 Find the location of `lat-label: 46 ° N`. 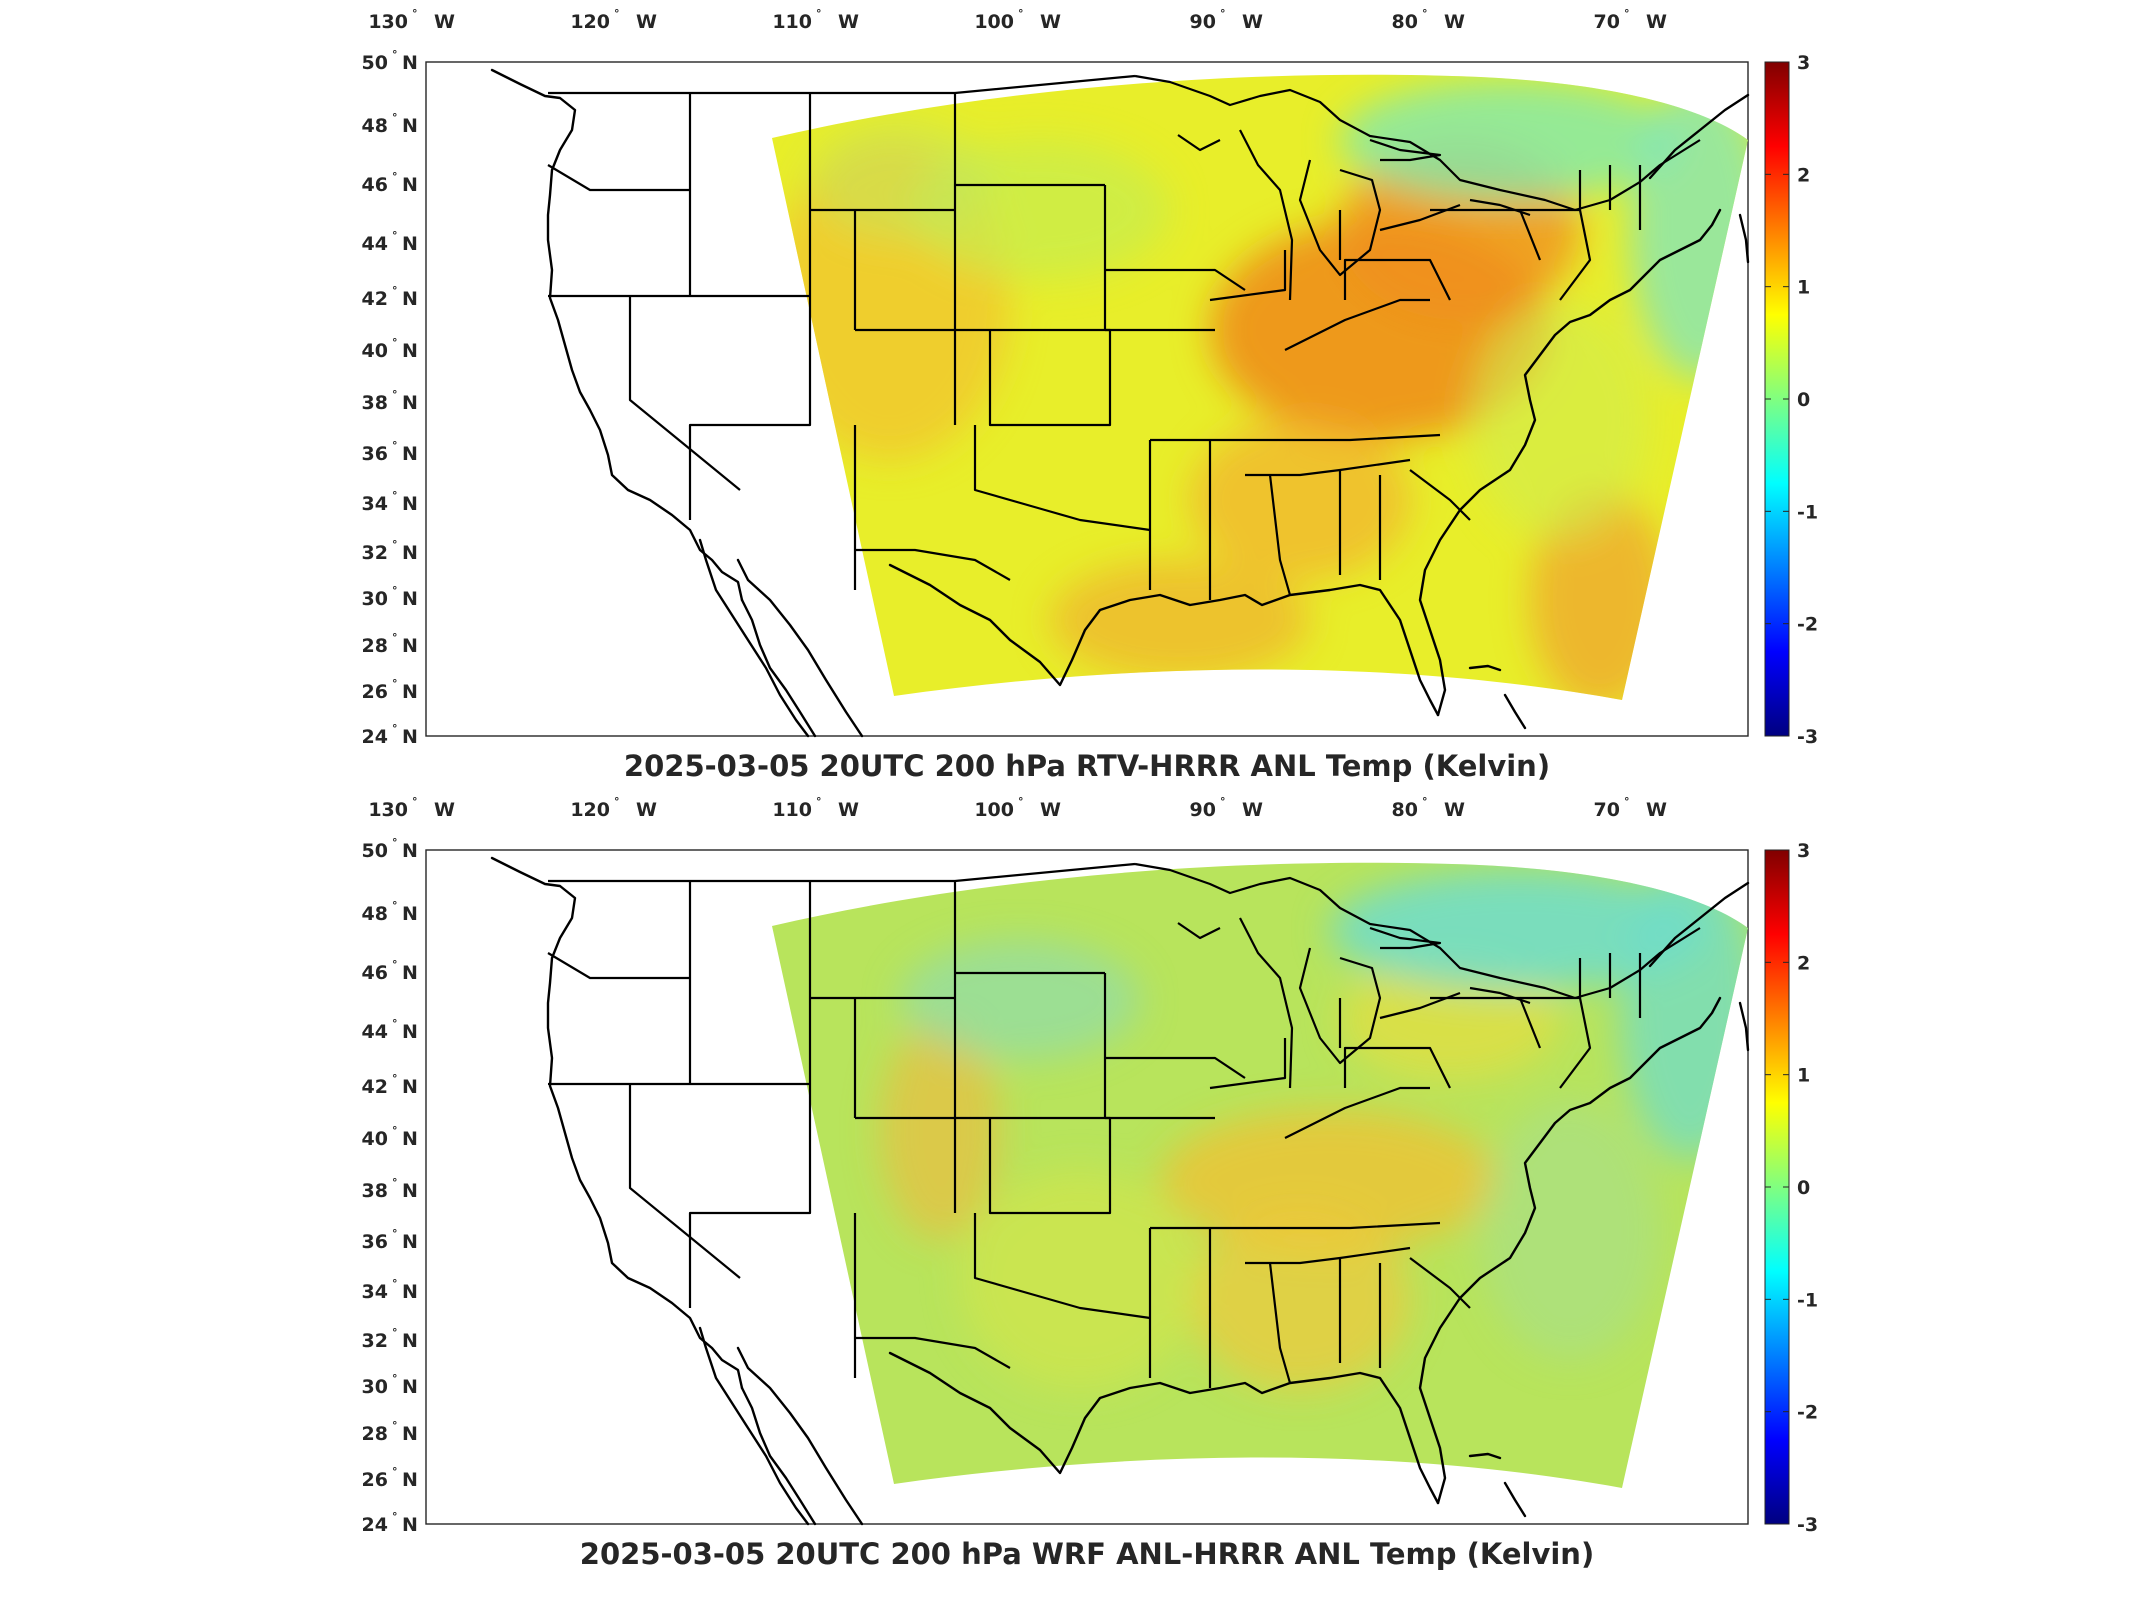

lat-label: 46 ° N is located at coordinates (390, 971).